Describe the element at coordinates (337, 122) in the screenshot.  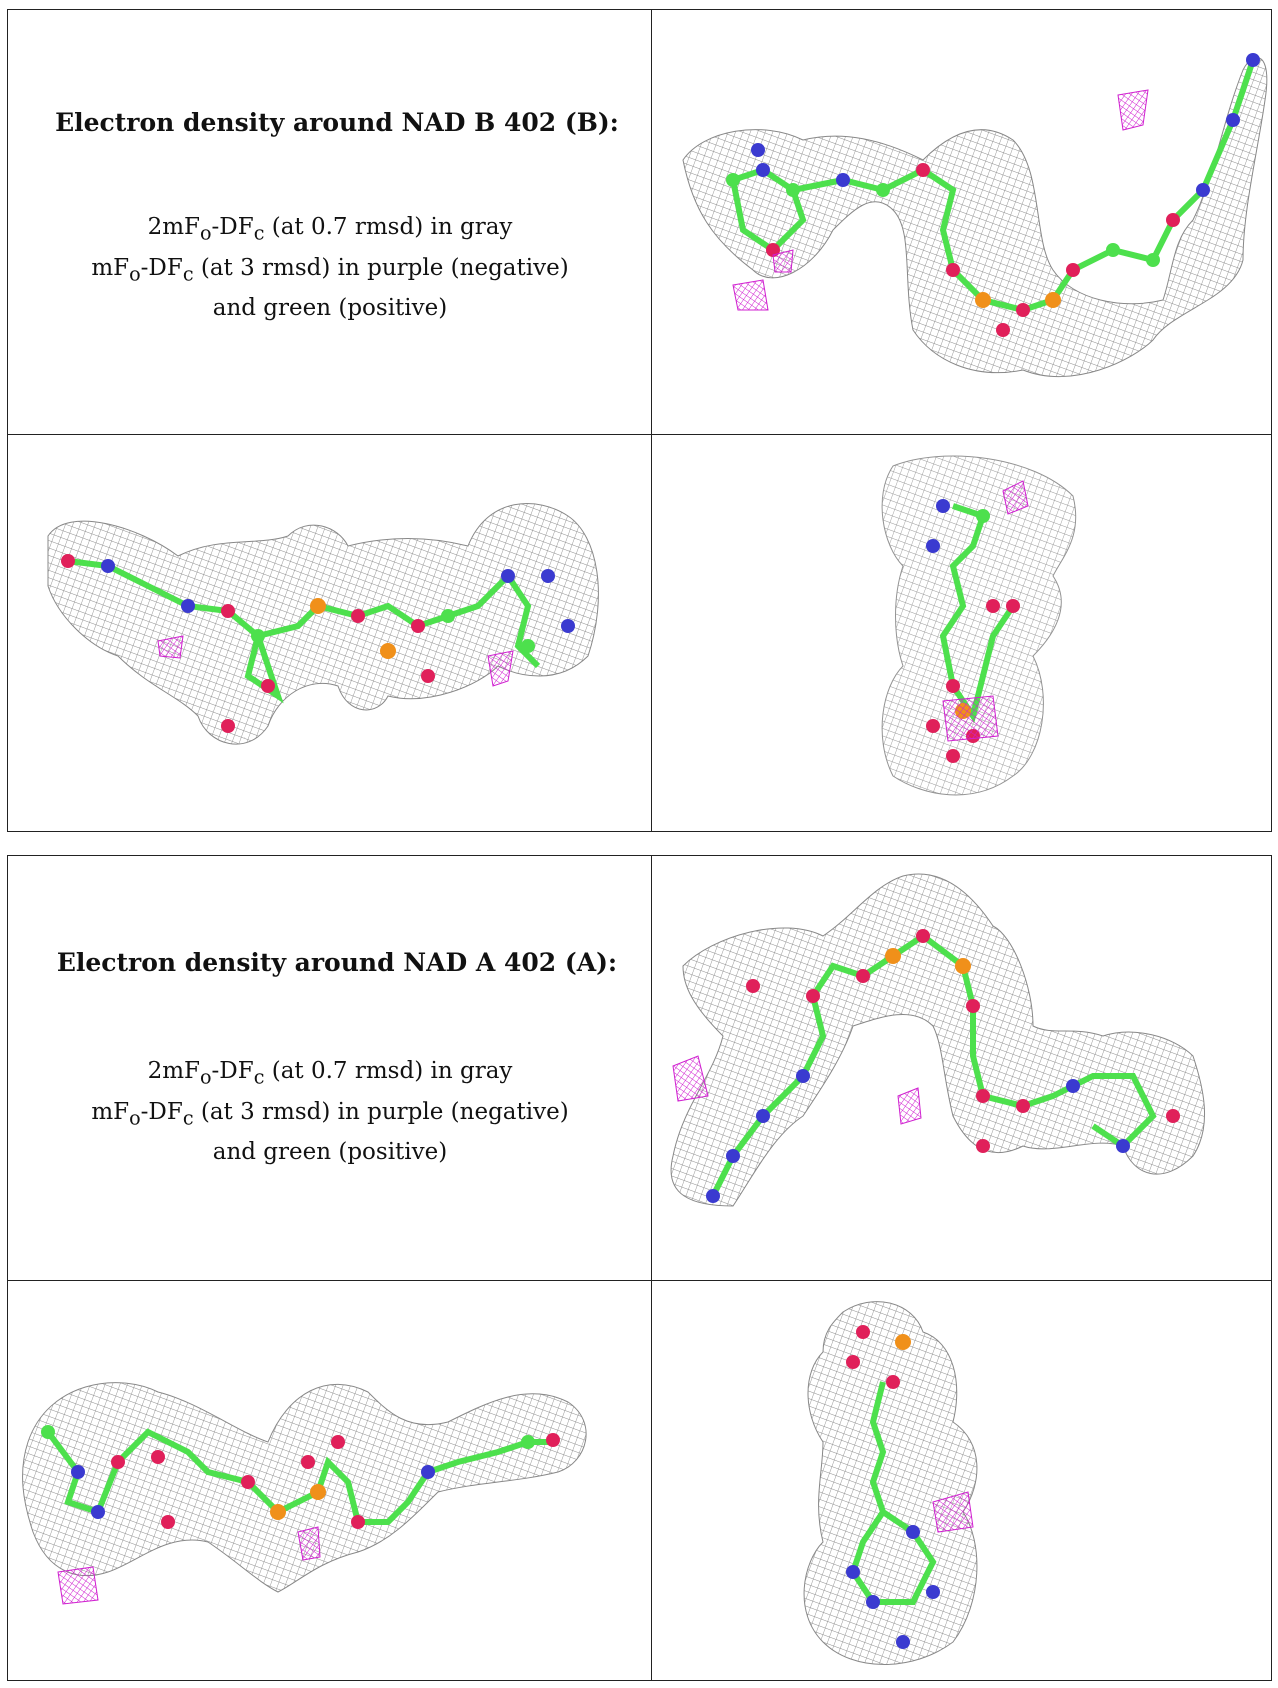
I see `panel-title: Electron density around NAD B 402 (B):` at that location.